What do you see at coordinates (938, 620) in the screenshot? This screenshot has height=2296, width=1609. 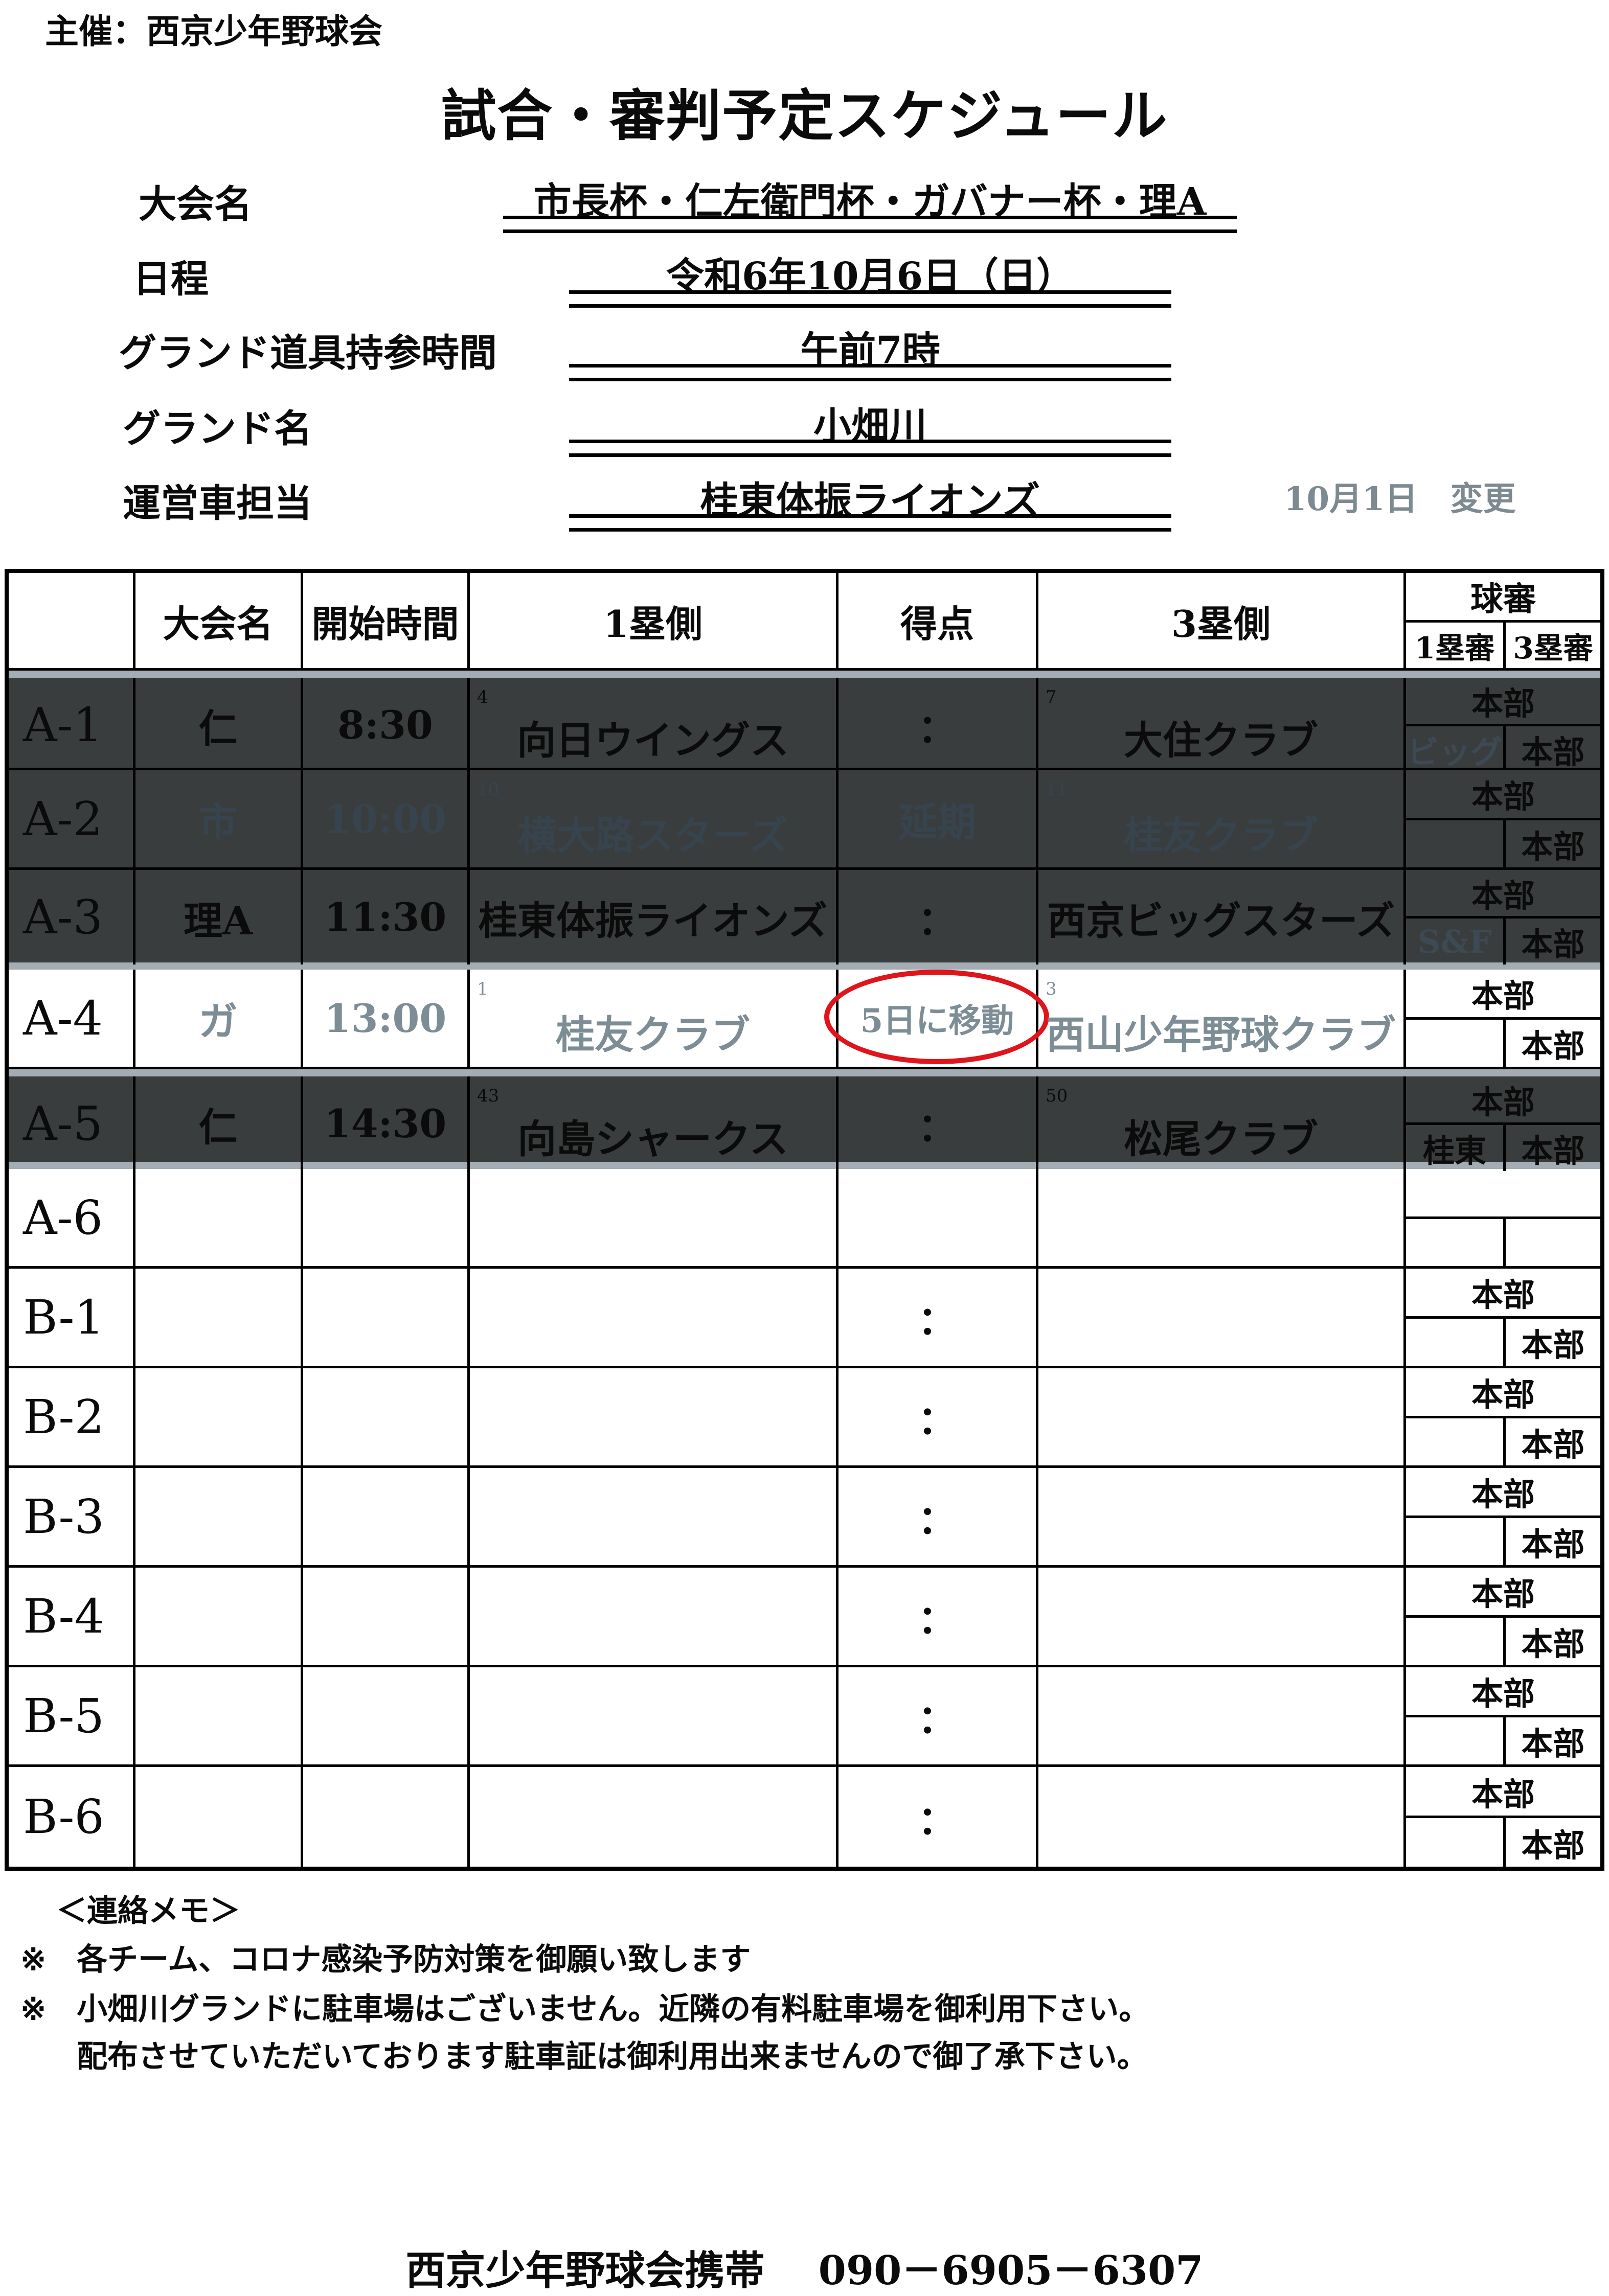 I see `header-score: 得点` at bounding box center [938, 620].